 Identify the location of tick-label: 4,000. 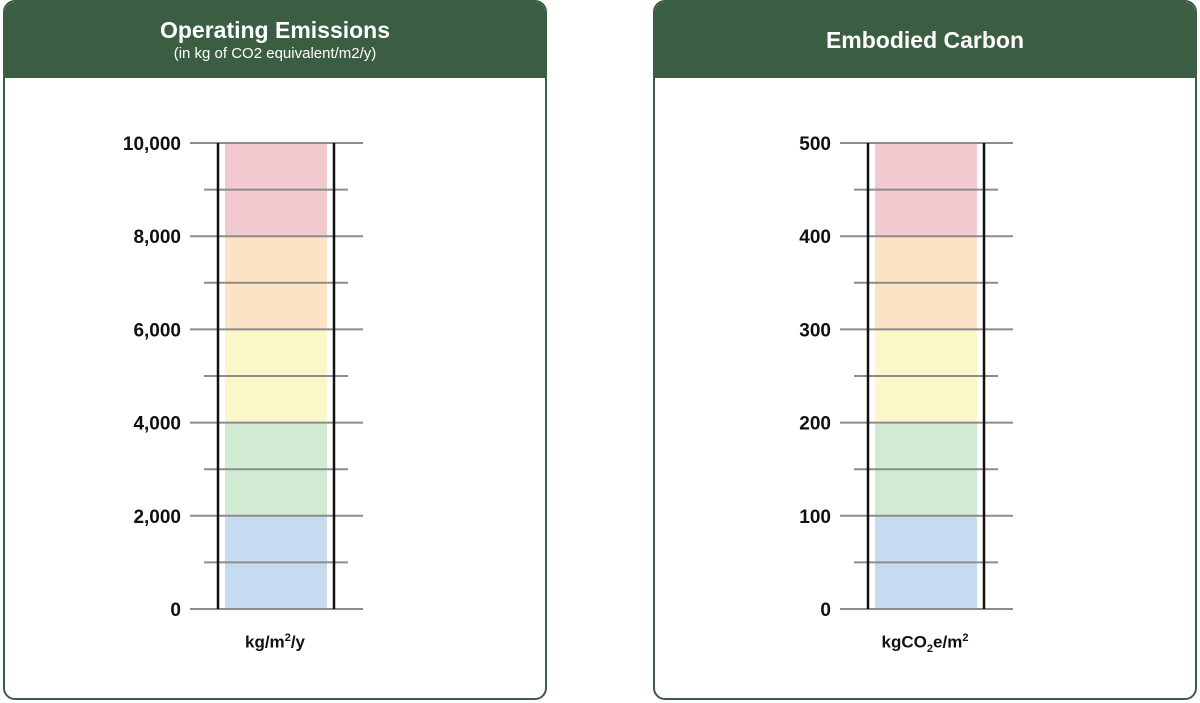
(157, 424).